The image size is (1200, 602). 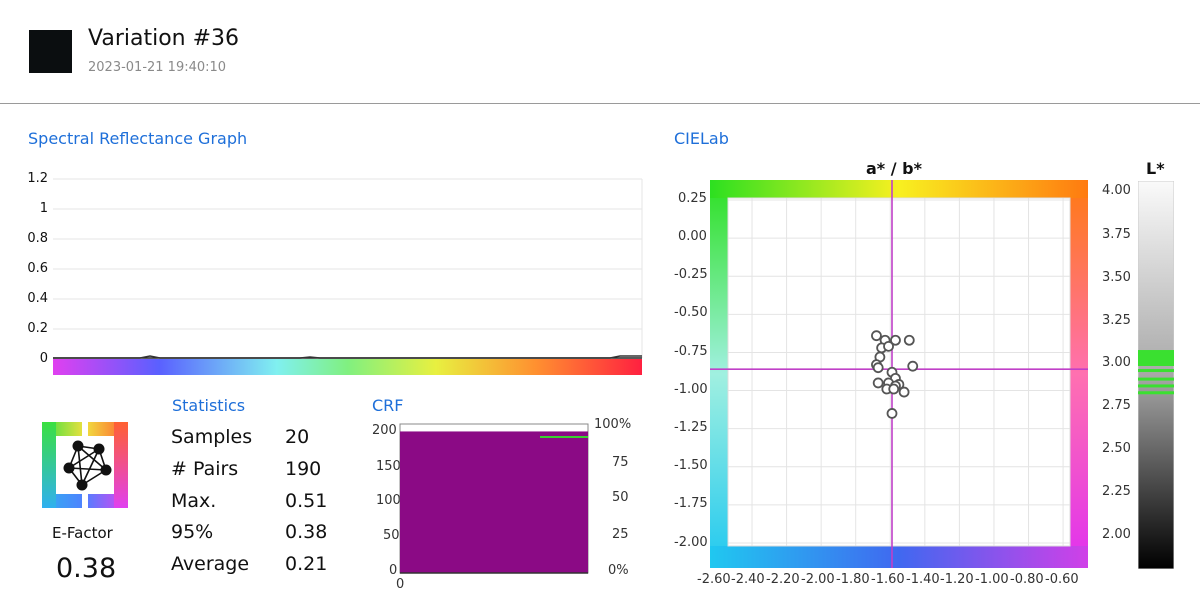 What do you see at coordinates (1027, 579) in the screenshot?
I see `ab-xtick: -0.80` at bounding box center [1027, 579].